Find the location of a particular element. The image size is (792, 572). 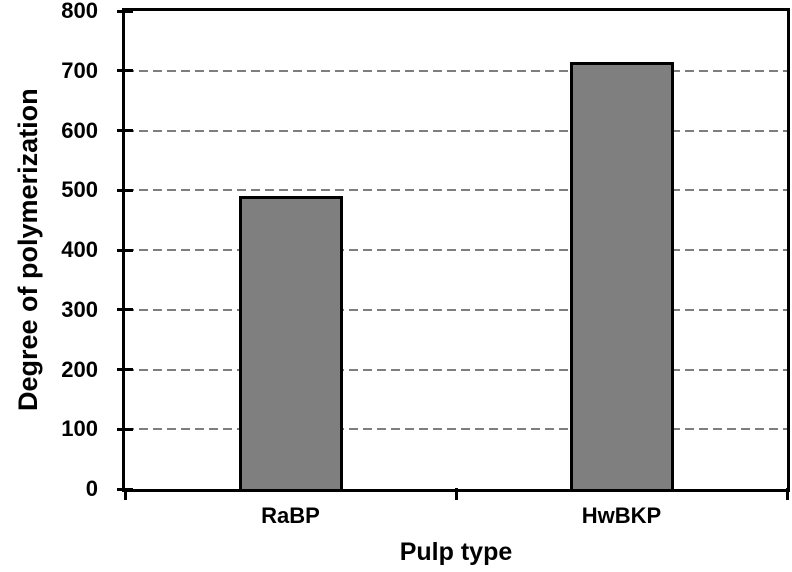

x-tick-label-hwbkp: HwBKP is located at coordinates (621, 515).